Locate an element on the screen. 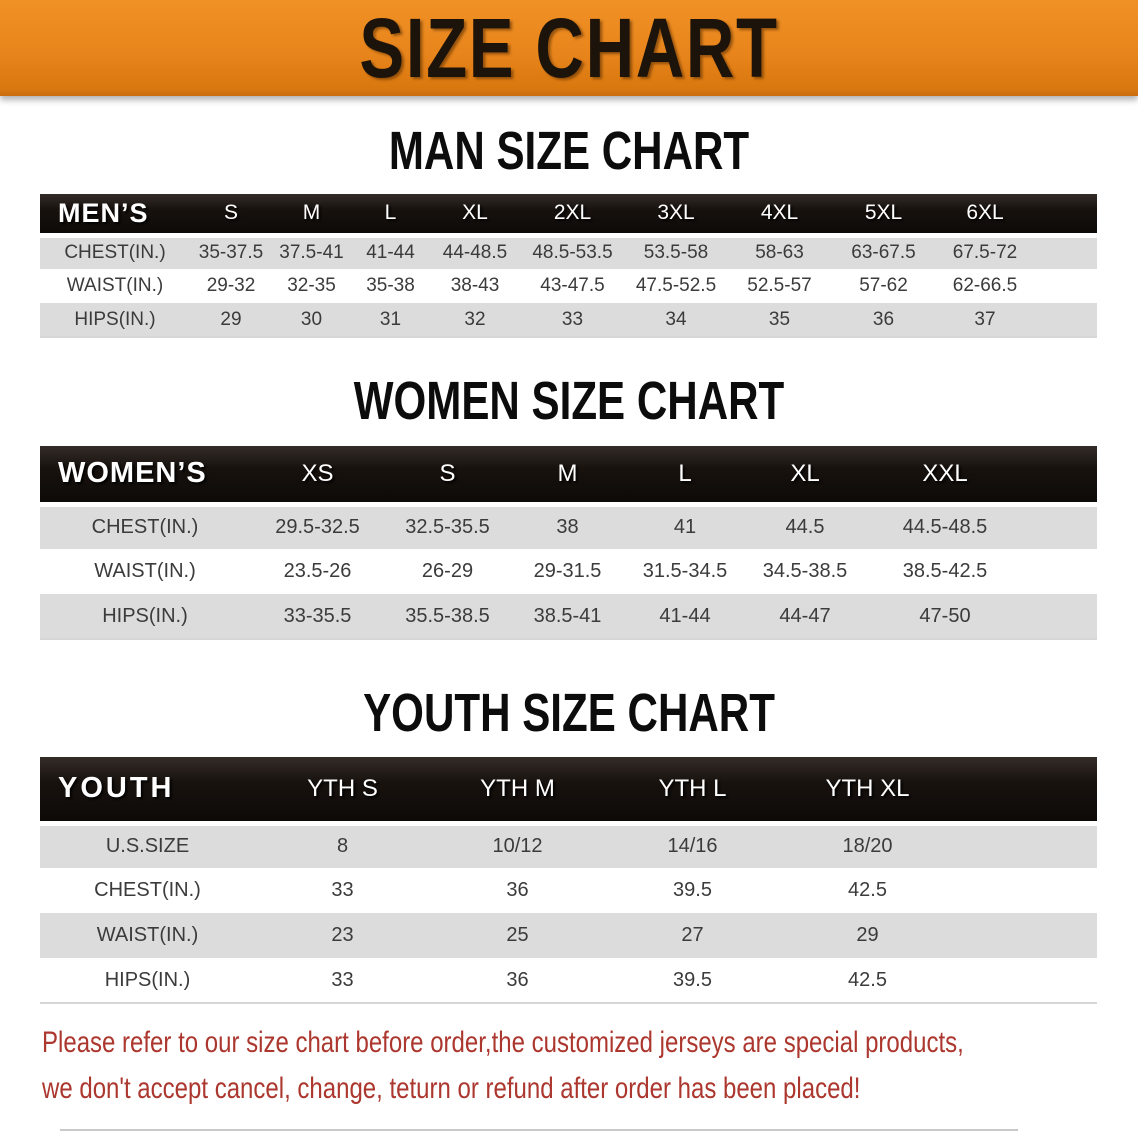 Image resolution: width=1138 pixels, height=1132 pixels. table-cell: 38-43 is located at coordinates (475, 286).